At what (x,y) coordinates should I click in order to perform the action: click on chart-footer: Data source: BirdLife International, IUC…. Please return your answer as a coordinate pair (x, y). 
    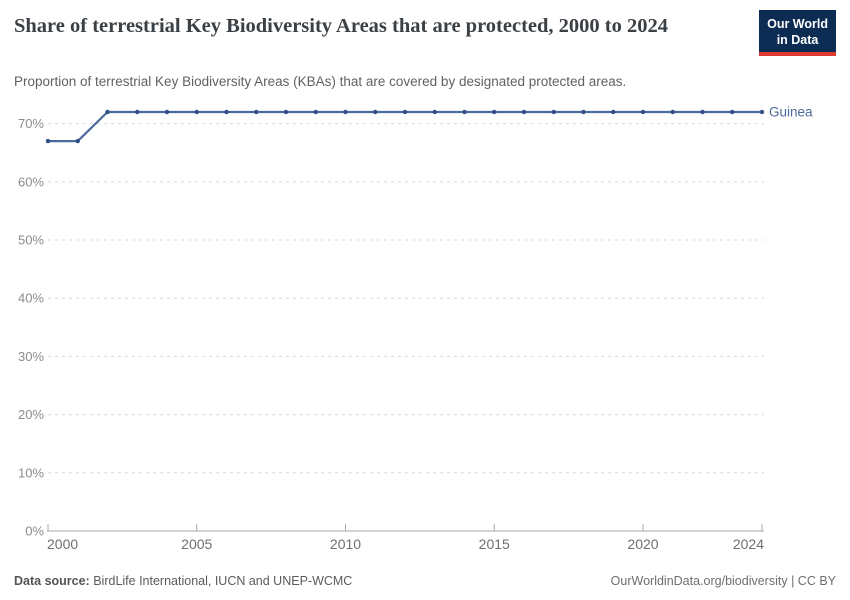
    Looking at the image, I should click on (425, 581).